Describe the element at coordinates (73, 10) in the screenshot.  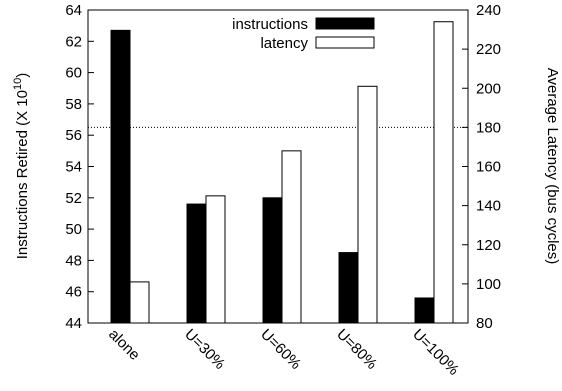
I see `y-tick-label: 64` at that location.